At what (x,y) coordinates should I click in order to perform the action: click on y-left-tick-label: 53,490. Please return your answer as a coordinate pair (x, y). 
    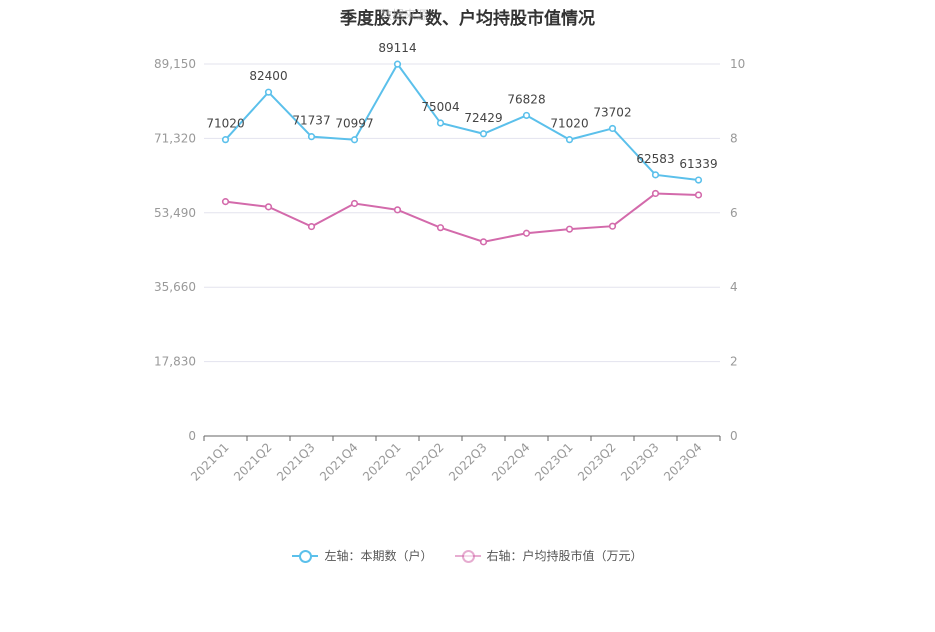
    Looking at the image, I should click on (175, 213).